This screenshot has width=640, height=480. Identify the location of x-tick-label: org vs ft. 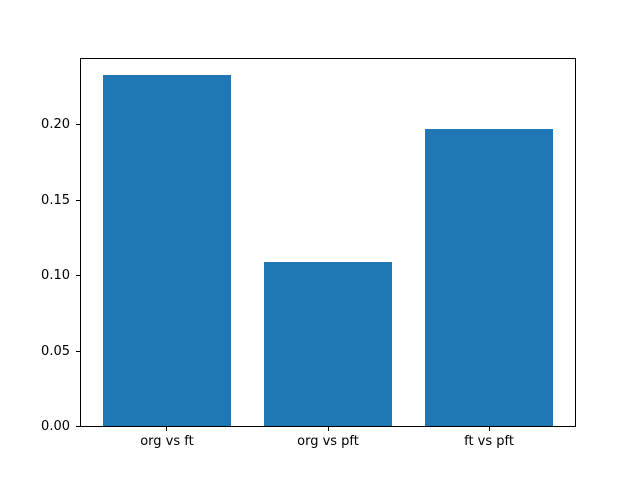
(167, 441).